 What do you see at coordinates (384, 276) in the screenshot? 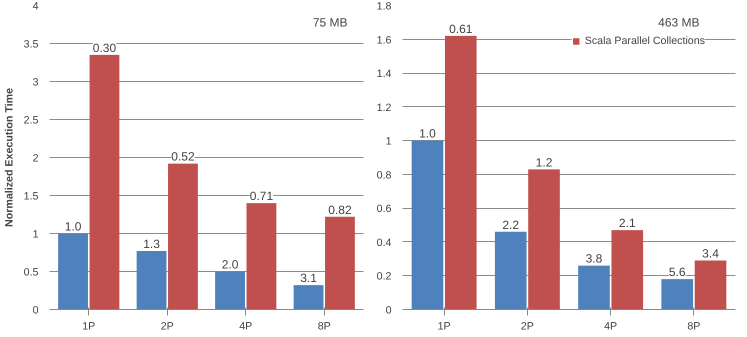
I see `y-tick-label: 0.2` at bounding box center [384, 276].